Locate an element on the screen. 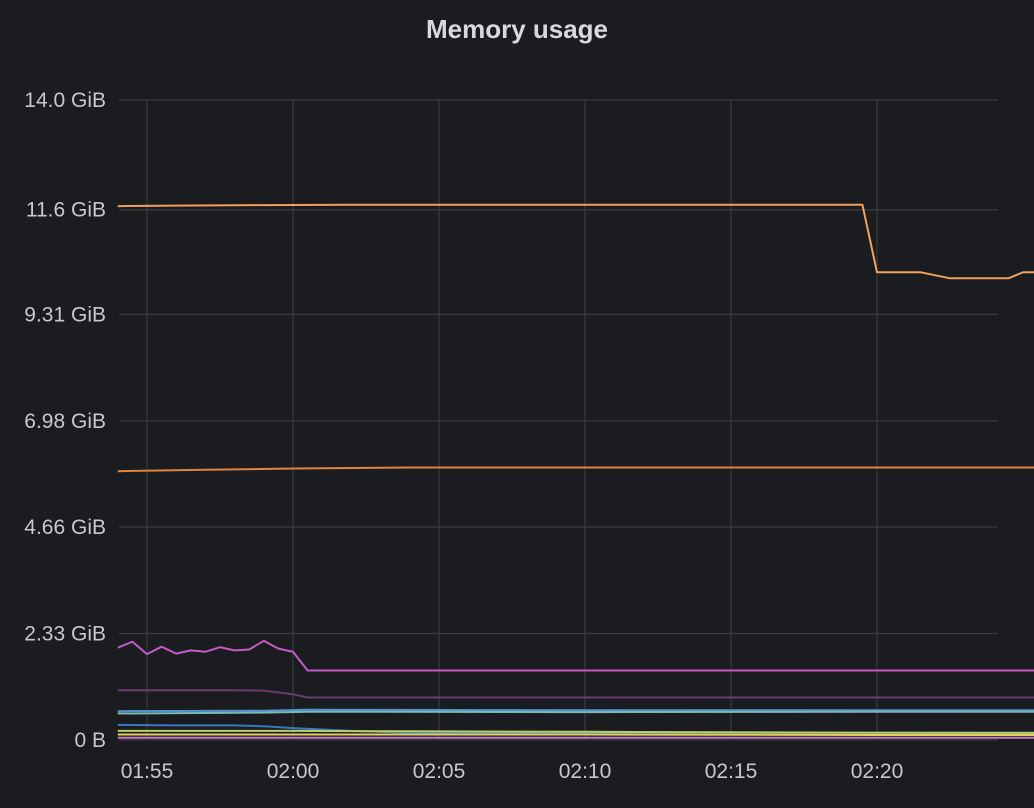 This screenshot has height=808, width=1034. x-tick-label: 02:15 is located at coordinates (731, 771).